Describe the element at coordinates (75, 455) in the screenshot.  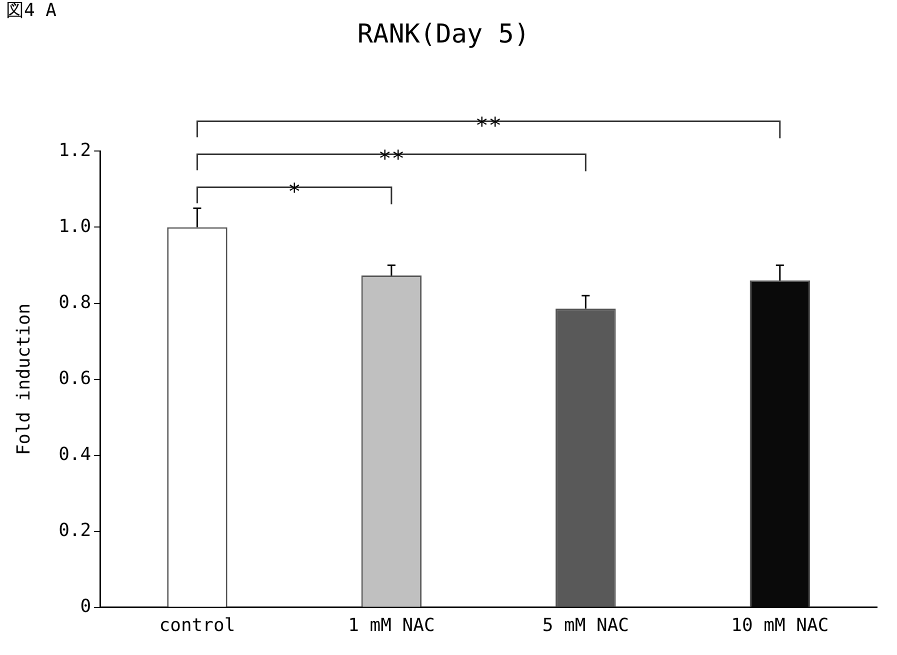
I see `y-tick-label: 0.4` at that location.